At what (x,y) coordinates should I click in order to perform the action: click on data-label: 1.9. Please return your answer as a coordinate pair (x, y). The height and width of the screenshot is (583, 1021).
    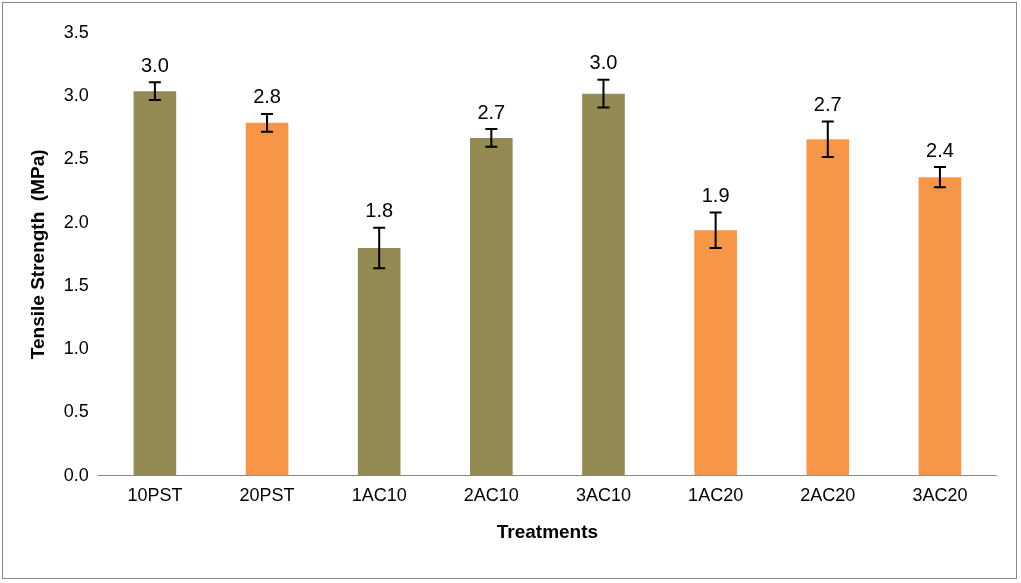
    Looking at the image, I should click on (715, 195).